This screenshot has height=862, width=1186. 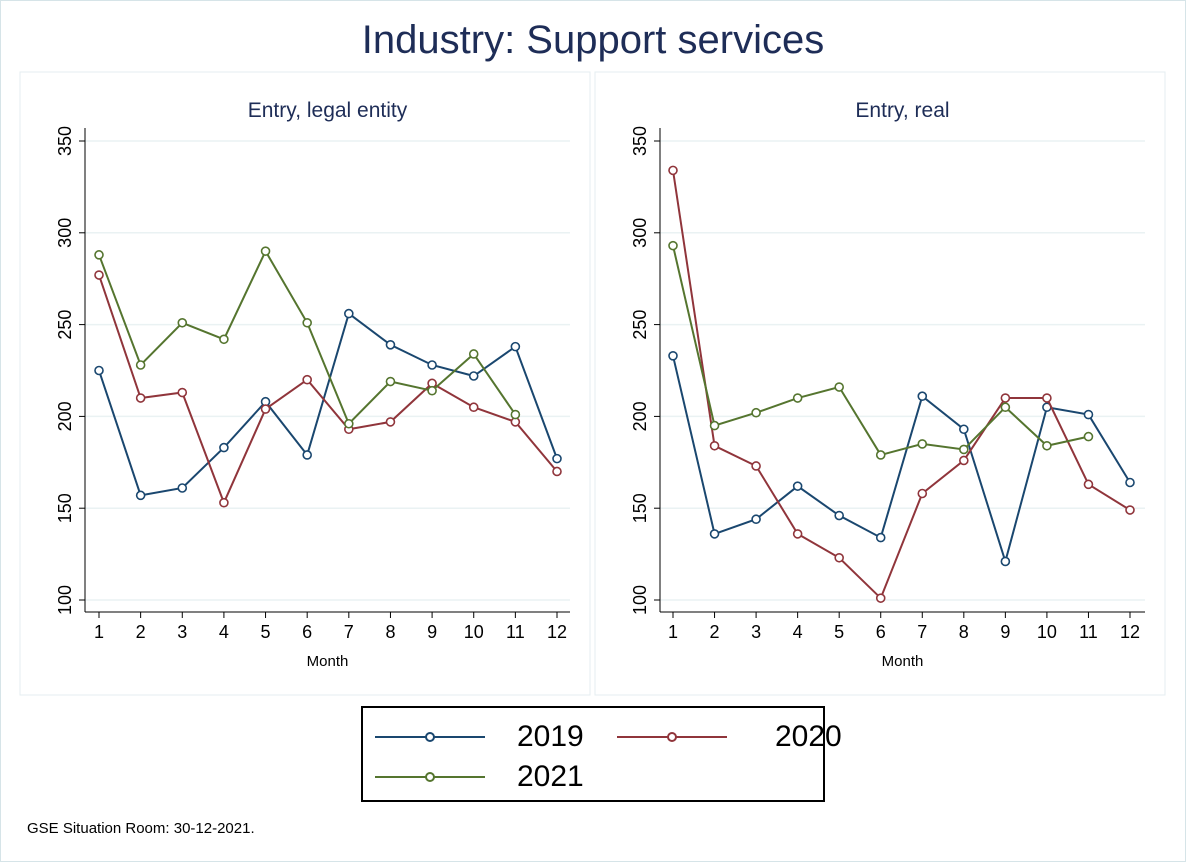 I want to click on y-tick-label: 250, so click(x=640, y=325).